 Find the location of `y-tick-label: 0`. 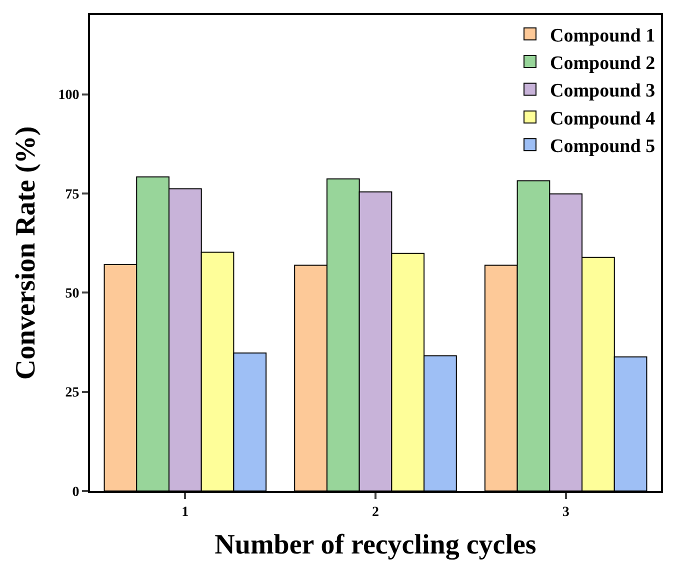

y-tick-label: 0 is located at coordinates (76, 492).